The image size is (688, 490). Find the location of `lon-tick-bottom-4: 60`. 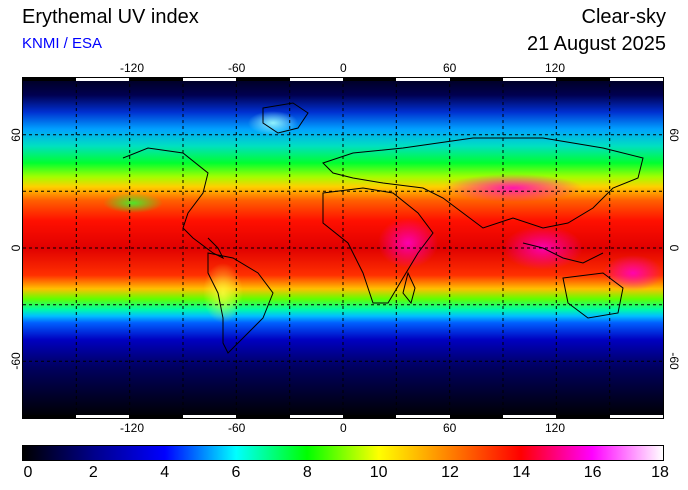

lon-tick-bottom-4: 60 is located at coordinates (450, 428).